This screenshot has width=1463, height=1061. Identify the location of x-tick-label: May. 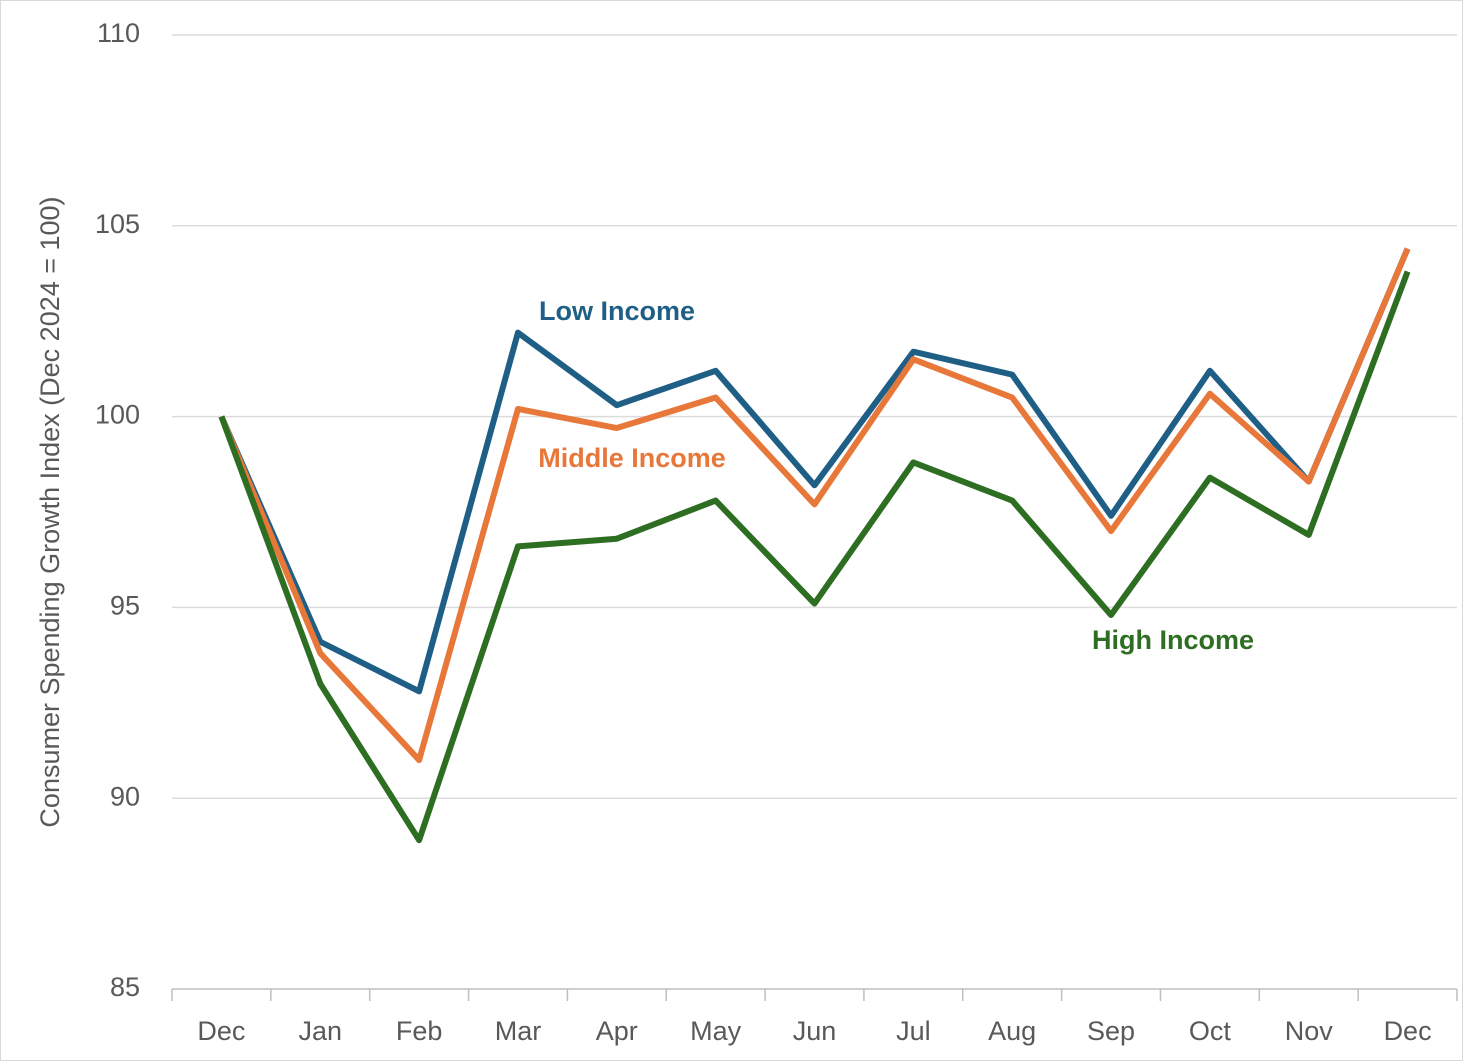
(716, 1031).